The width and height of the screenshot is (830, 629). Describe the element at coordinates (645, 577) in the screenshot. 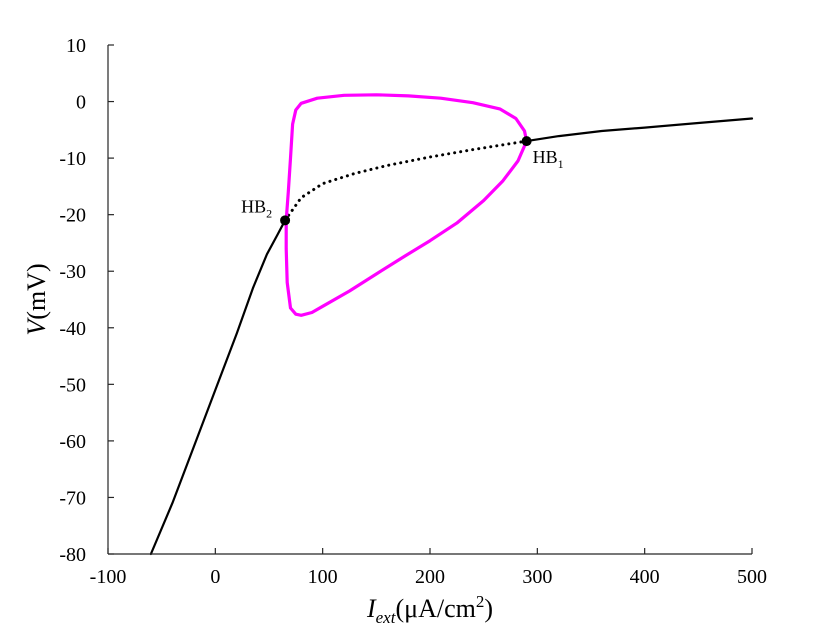

I see `x-tick-label: 400` at that location.